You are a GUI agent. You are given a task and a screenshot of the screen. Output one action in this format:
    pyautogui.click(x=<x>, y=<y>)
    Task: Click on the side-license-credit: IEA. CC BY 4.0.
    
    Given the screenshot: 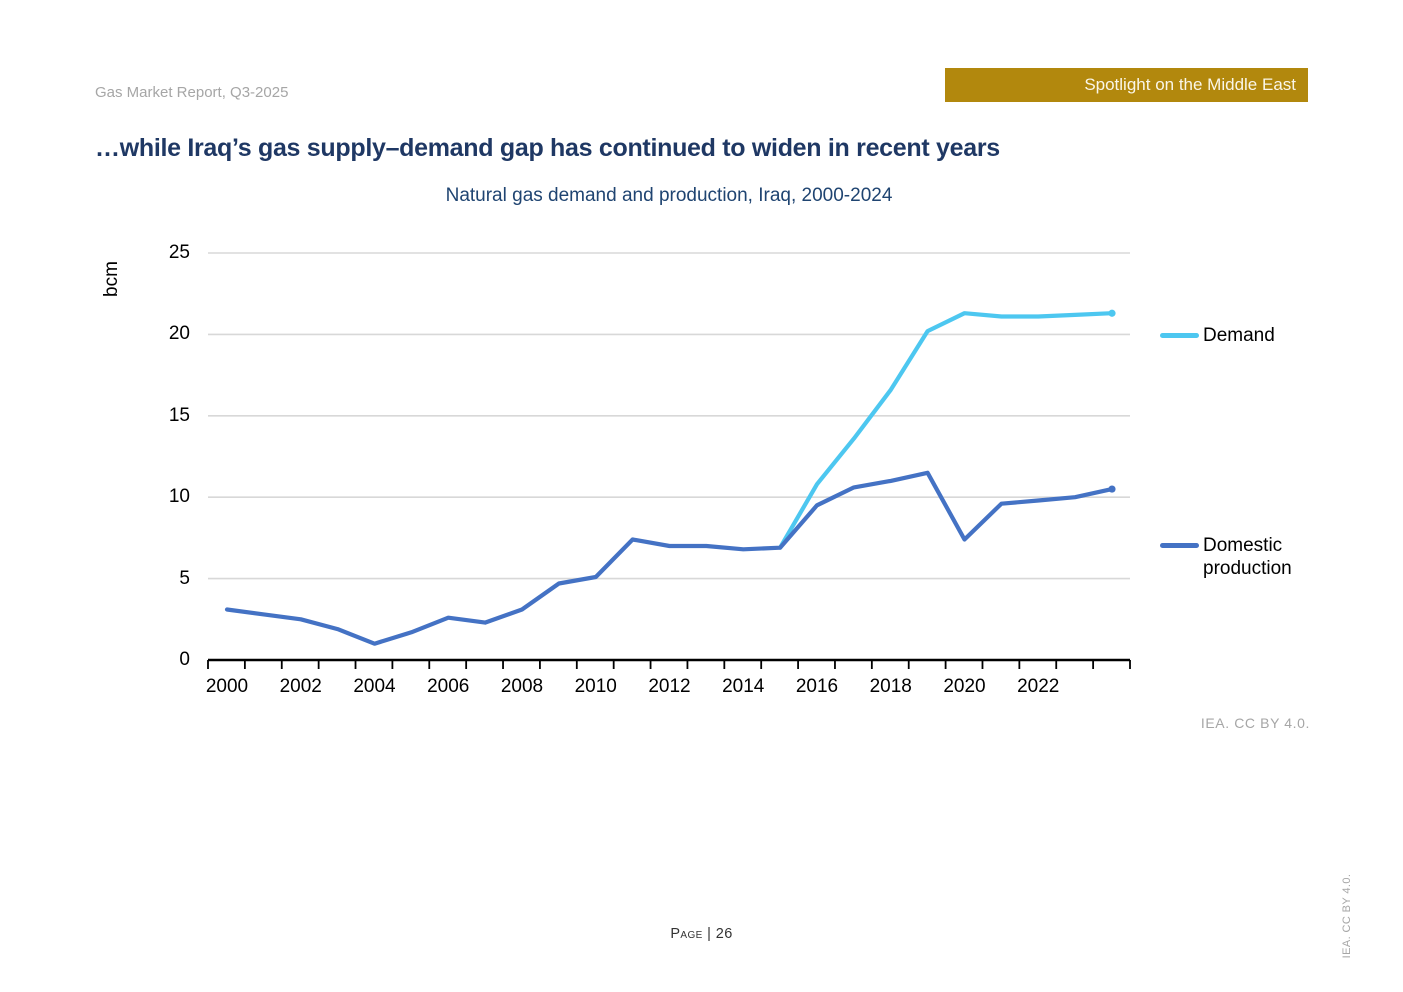 What is the action you would take?
    pyautogui.click(x=1347, y=916)
    